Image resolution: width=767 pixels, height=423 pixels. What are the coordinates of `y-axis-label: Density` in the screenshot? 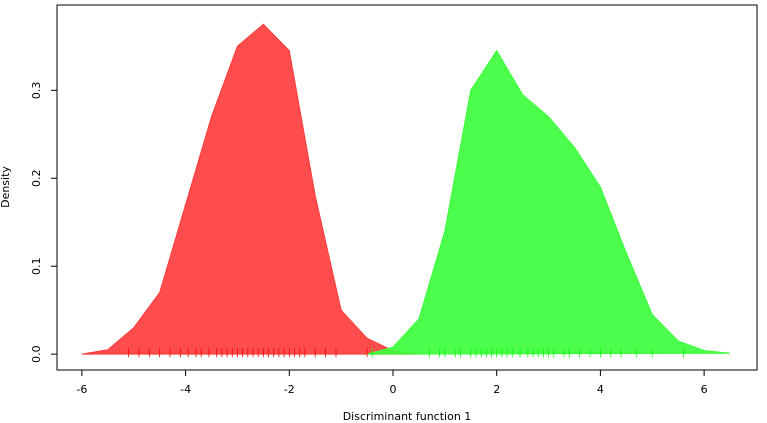 It's located at (6, 187).